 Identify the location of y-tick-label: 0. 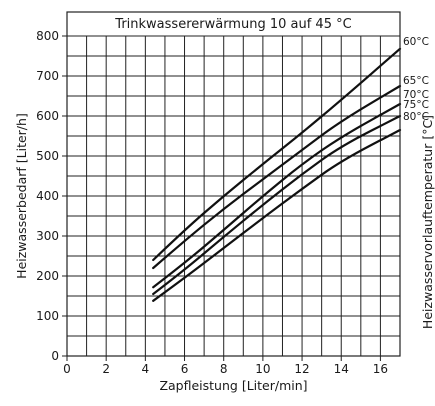
(55, 356).